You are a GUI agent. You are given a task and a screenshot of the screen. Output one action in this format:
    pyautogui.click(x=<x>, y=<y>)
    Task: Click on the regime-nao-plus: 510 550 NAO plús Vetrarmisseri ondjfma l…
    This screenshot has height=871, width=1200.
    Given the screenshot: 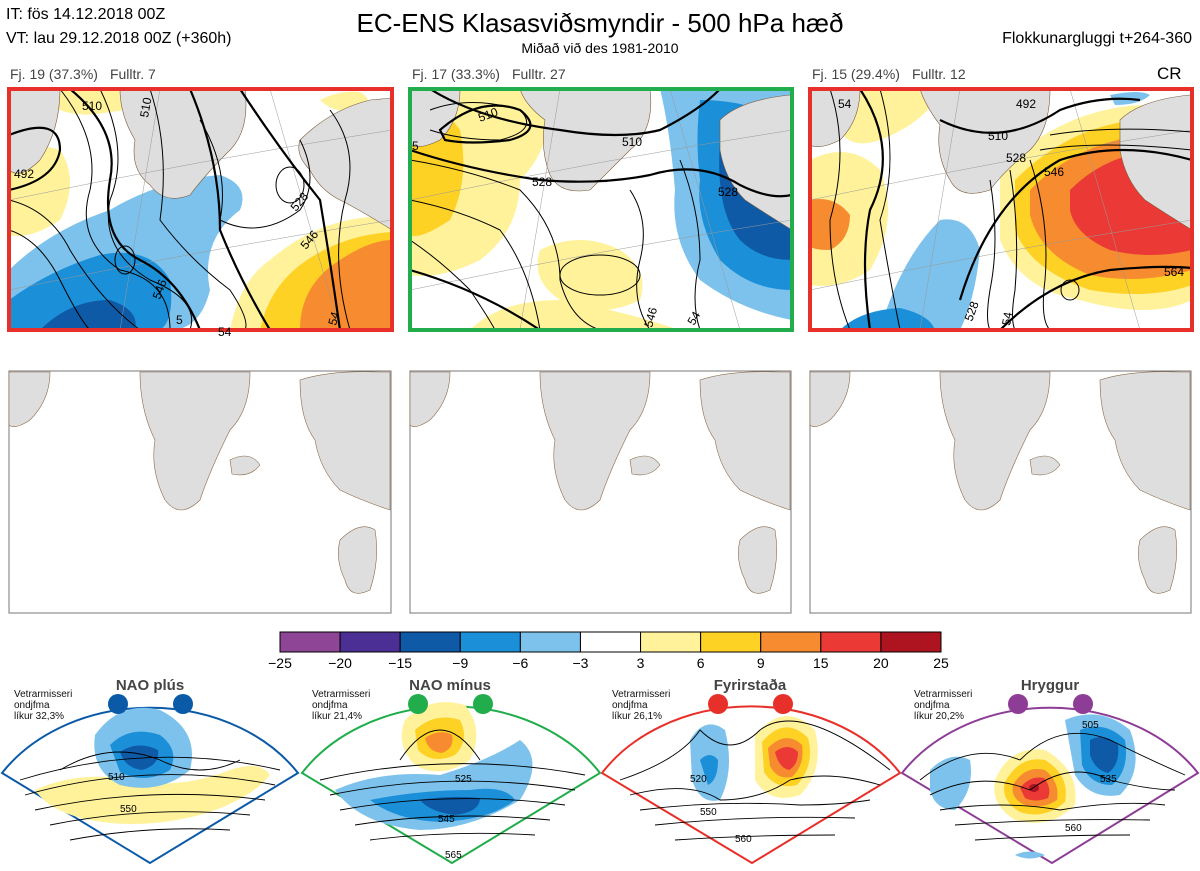 What is the action you would take?
    pyautogui.click(x=150, y=771)
    